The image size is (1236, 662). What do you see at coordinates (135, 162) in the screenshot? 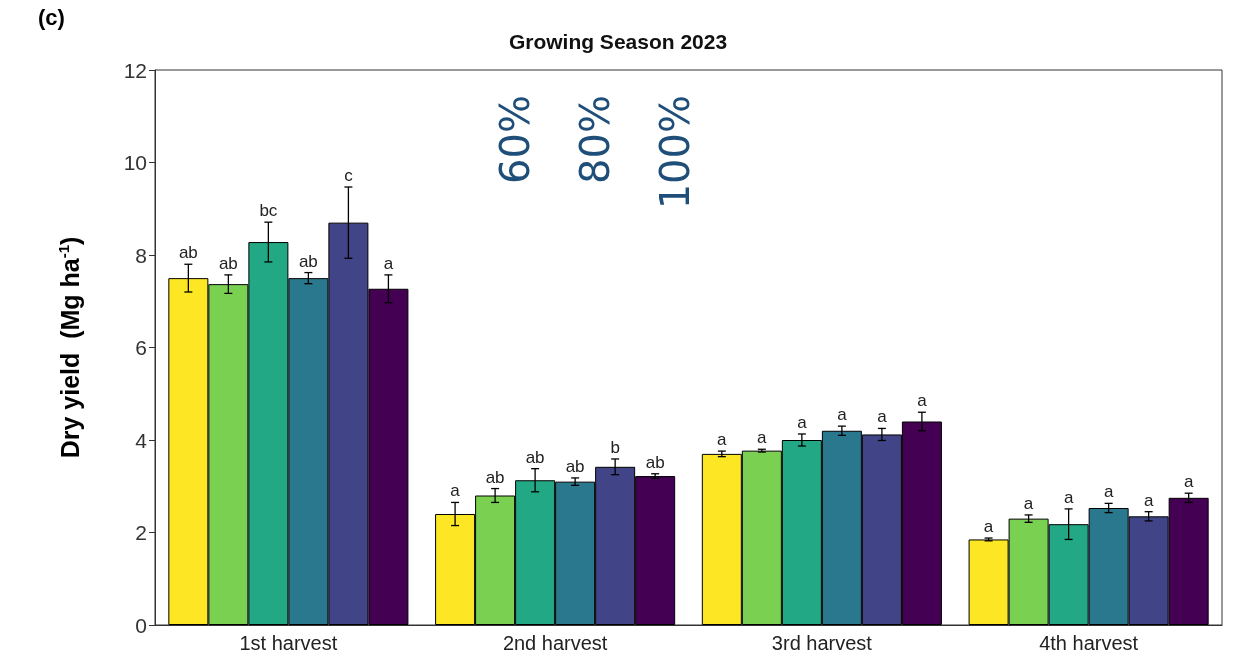
I see `y-tick-label: 10` at bounding box center [135, 162].